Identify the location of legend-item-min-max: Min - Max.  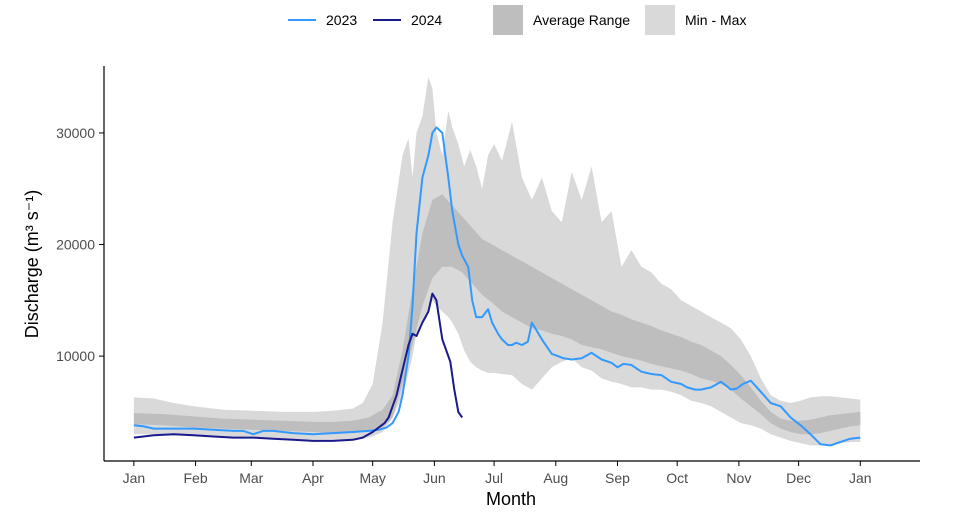
(695, 20).